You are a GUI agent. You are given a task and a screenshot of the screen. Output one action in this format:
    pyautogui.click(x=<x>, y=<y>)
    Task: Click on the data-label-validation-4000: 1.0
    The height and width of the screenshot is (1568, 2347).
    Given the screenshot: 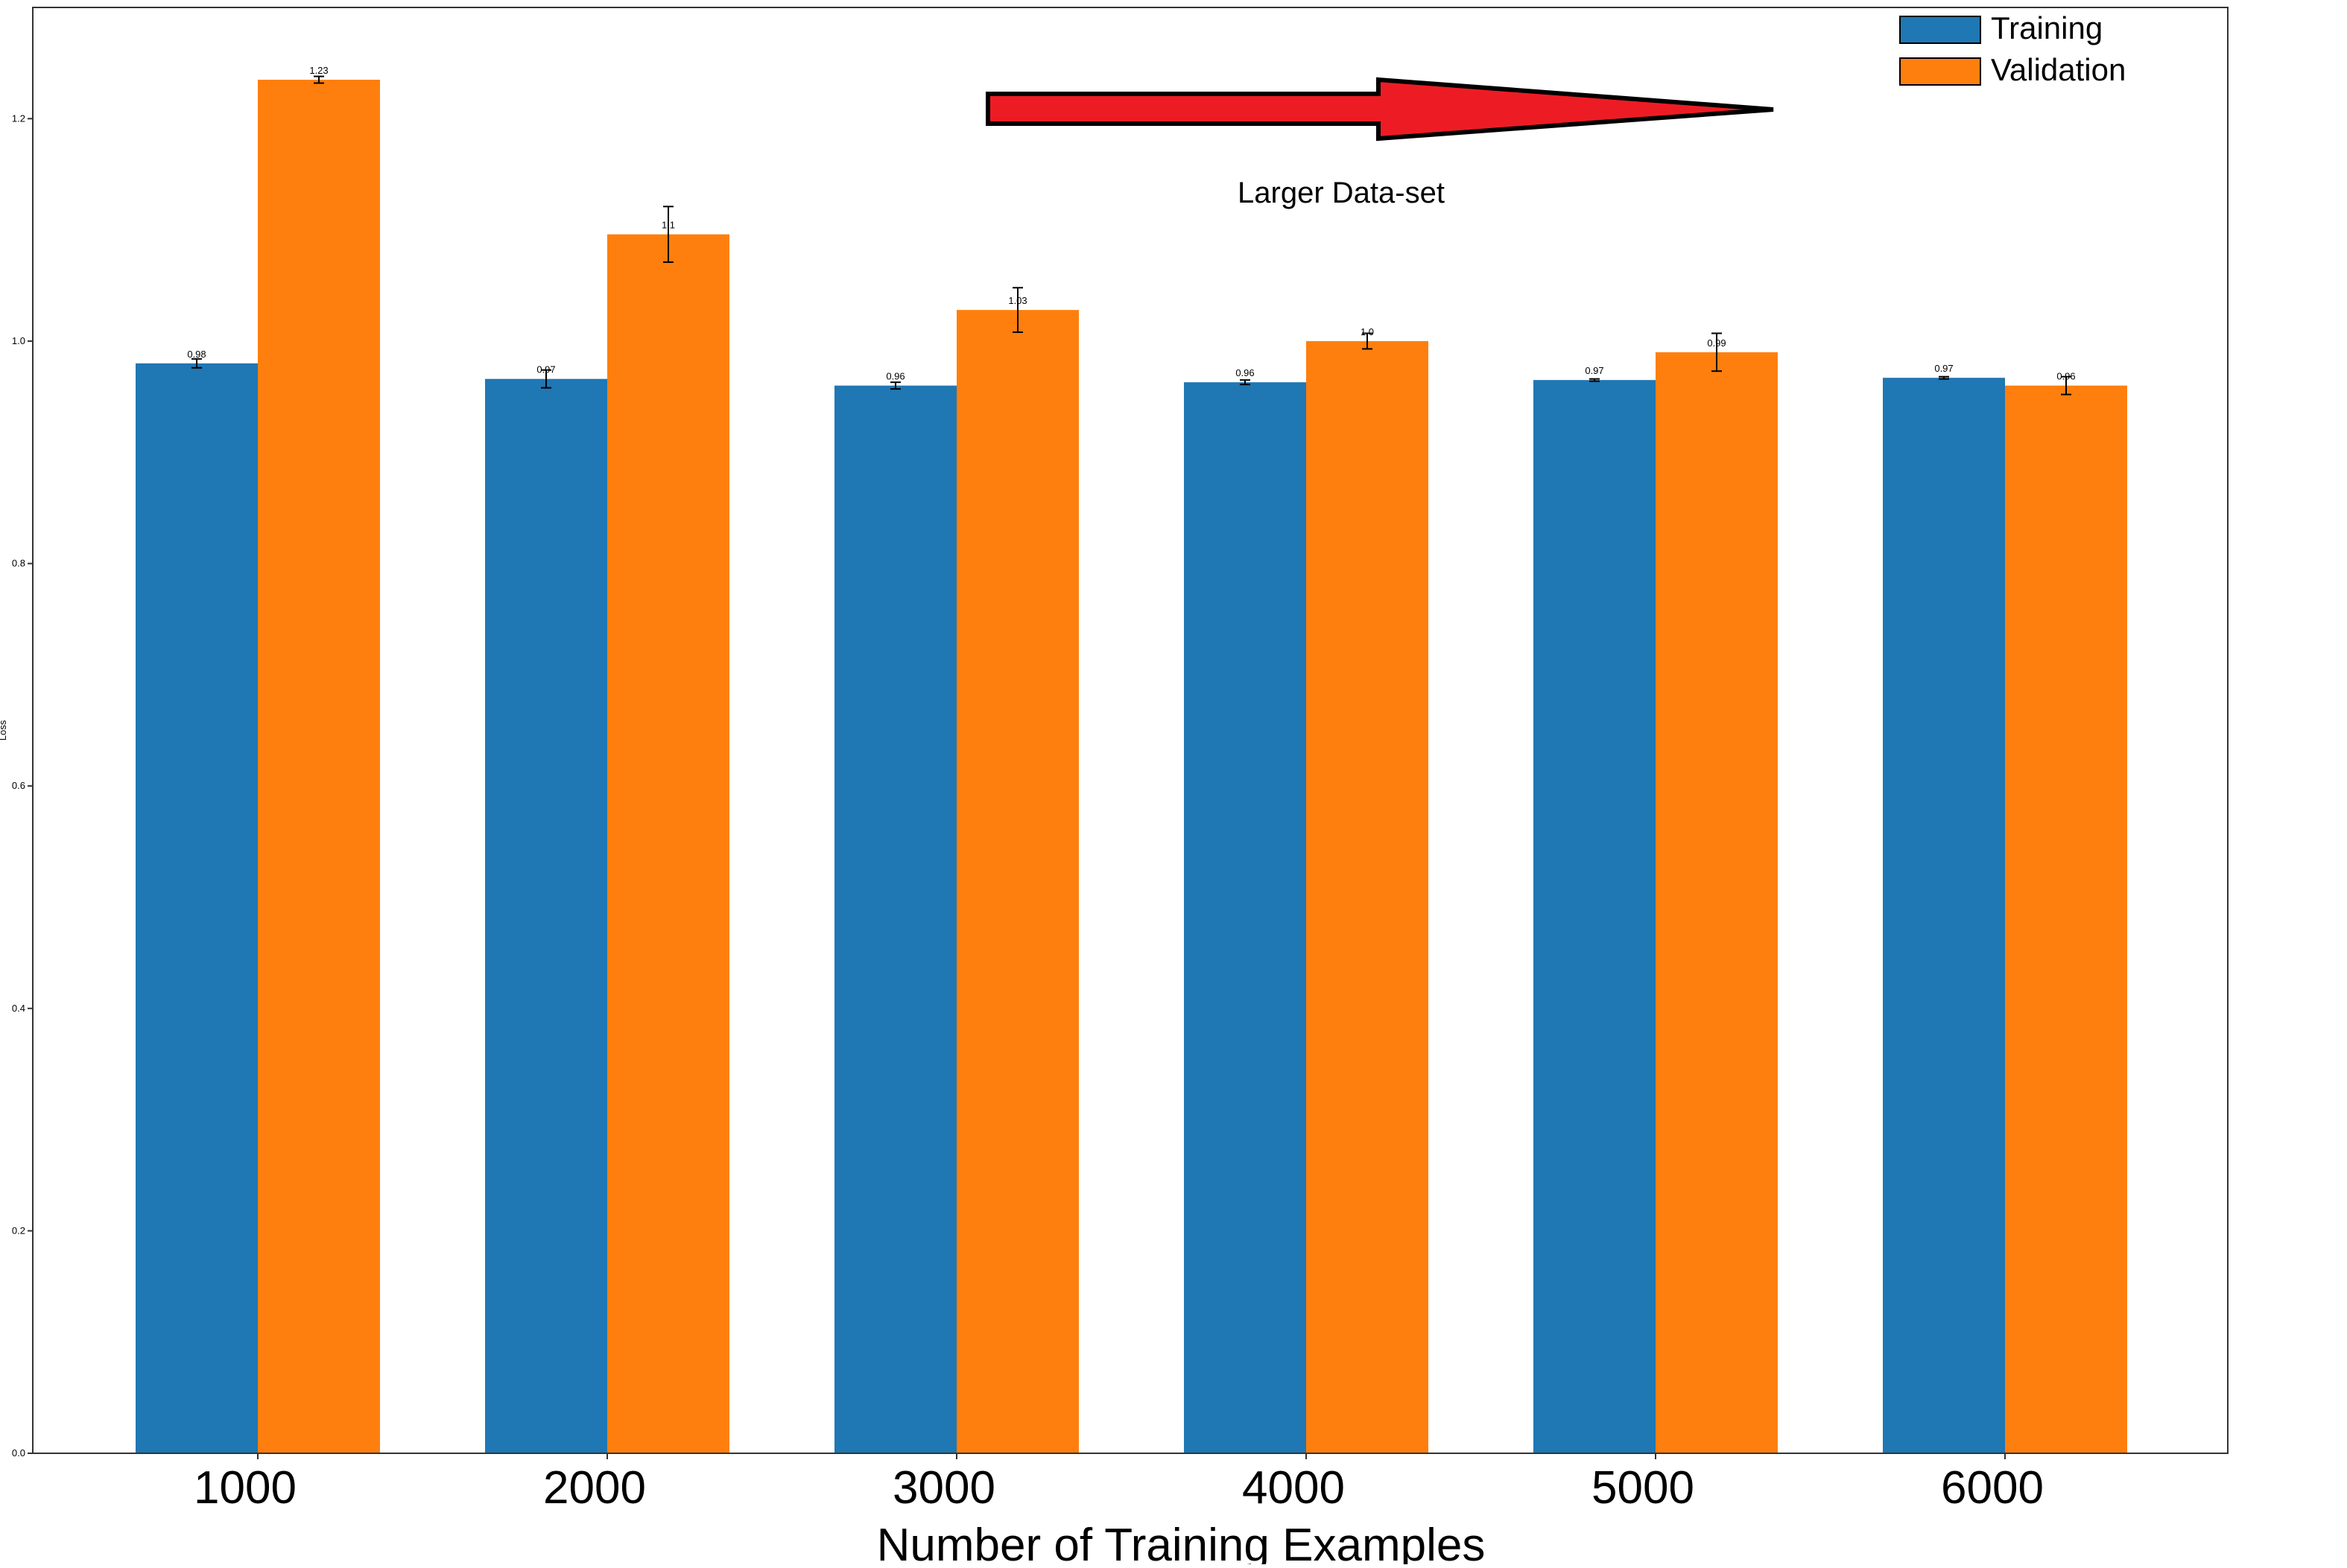 What is the action you would take?
    pyautogui.click(x=1367, y=332)
    